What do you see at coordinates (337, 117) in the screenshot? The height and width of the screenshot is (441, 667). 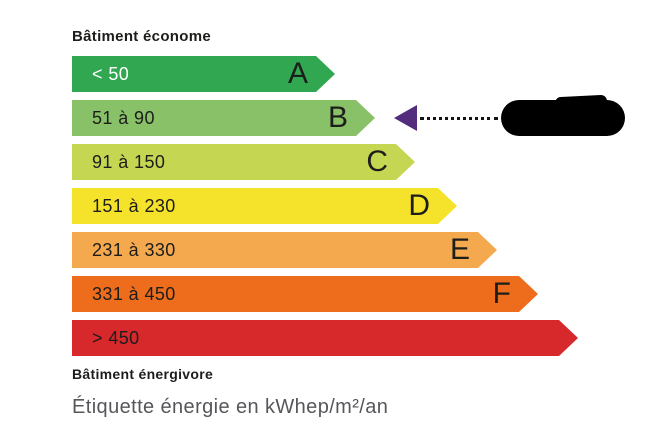 I see `energy-class-letter-b: B` at bounding box center [337, 117].